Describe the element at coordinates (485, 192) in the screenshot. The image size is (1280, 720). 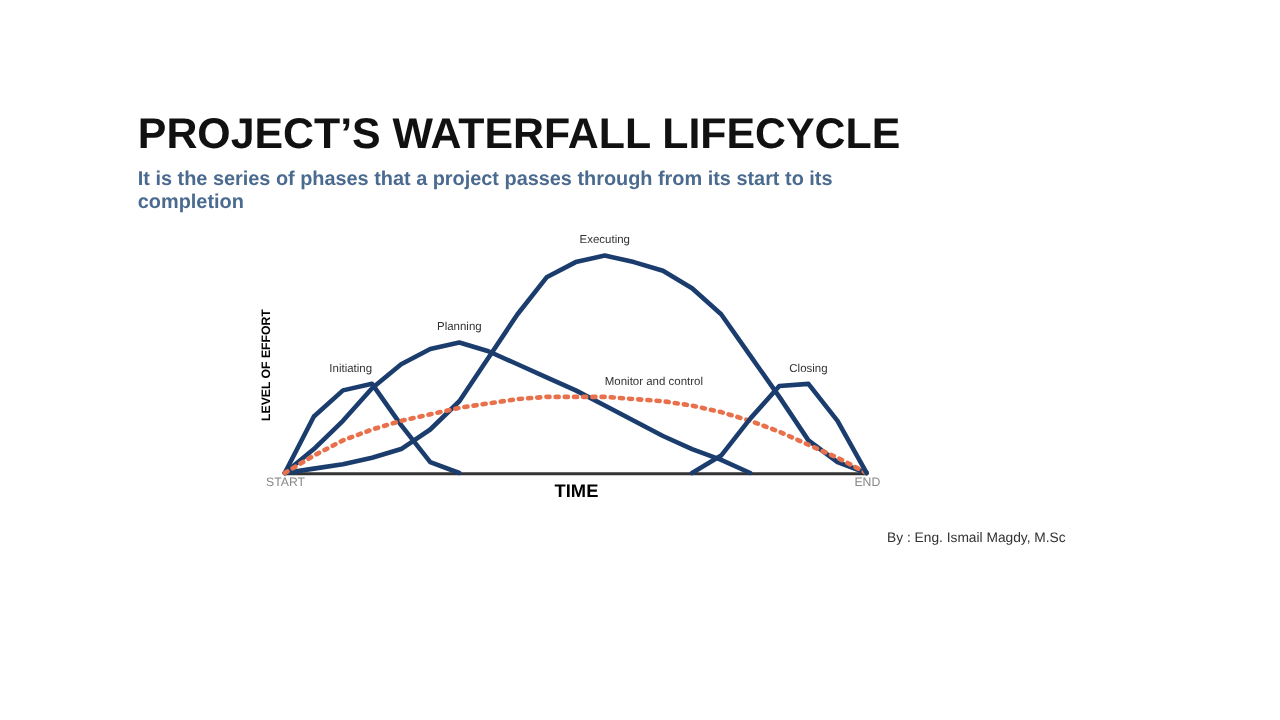
I see `chart-subtitle: It is the series of phases that a project passes through from its start to its completion` at that location.